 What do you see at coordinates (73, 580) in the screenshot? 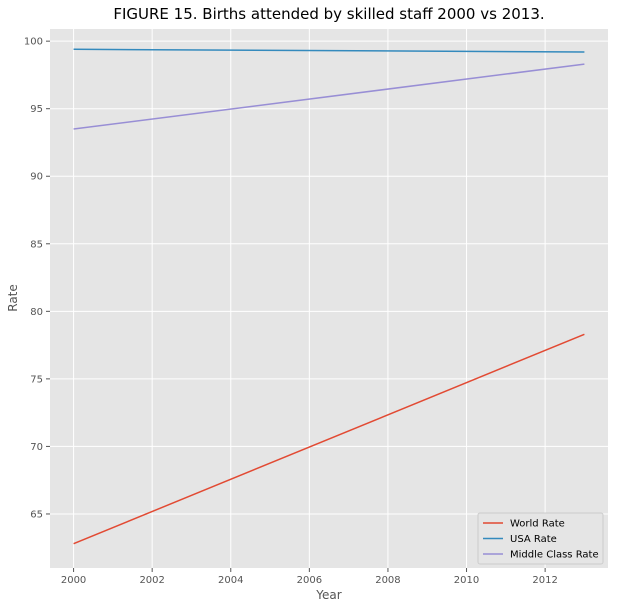
I see `x-tick-label: 2000` at bounding box center [73, 580].